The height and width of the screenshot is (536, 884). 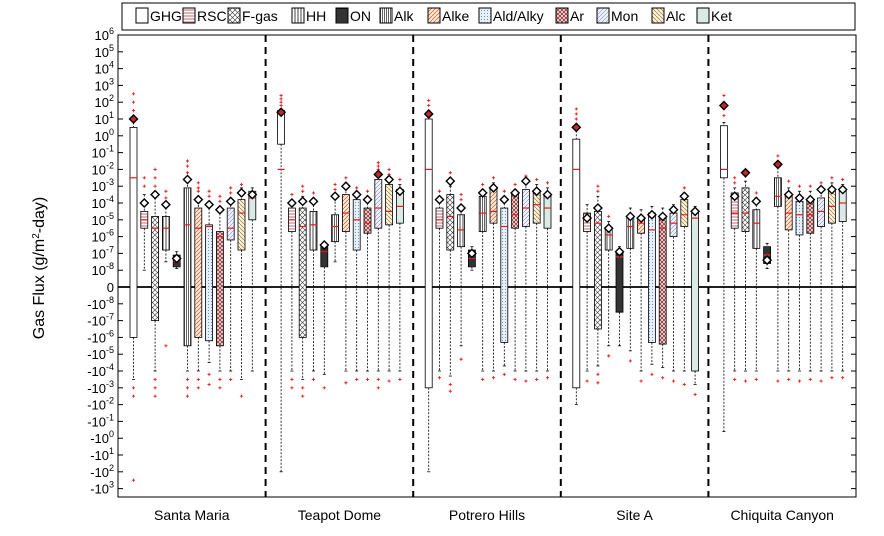 What do you see at coordinates (103, 219) in the screenshot?
I see `y-tick-label: 10⁻⁵` at bounding box center [103, 219].